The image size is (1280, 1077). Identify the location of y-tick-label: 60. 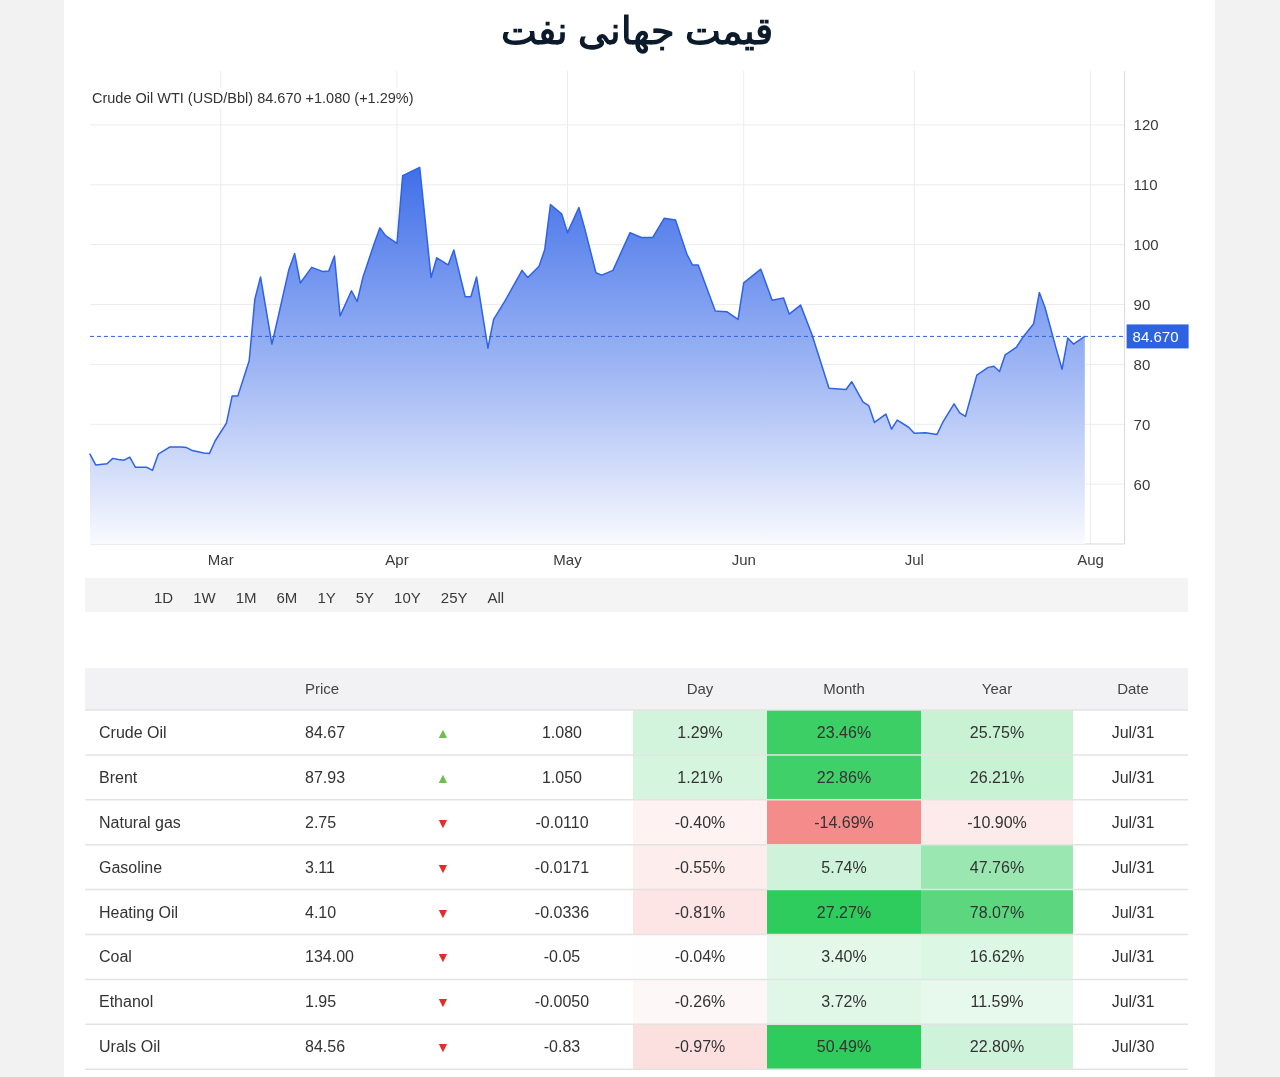
(1142, 484).